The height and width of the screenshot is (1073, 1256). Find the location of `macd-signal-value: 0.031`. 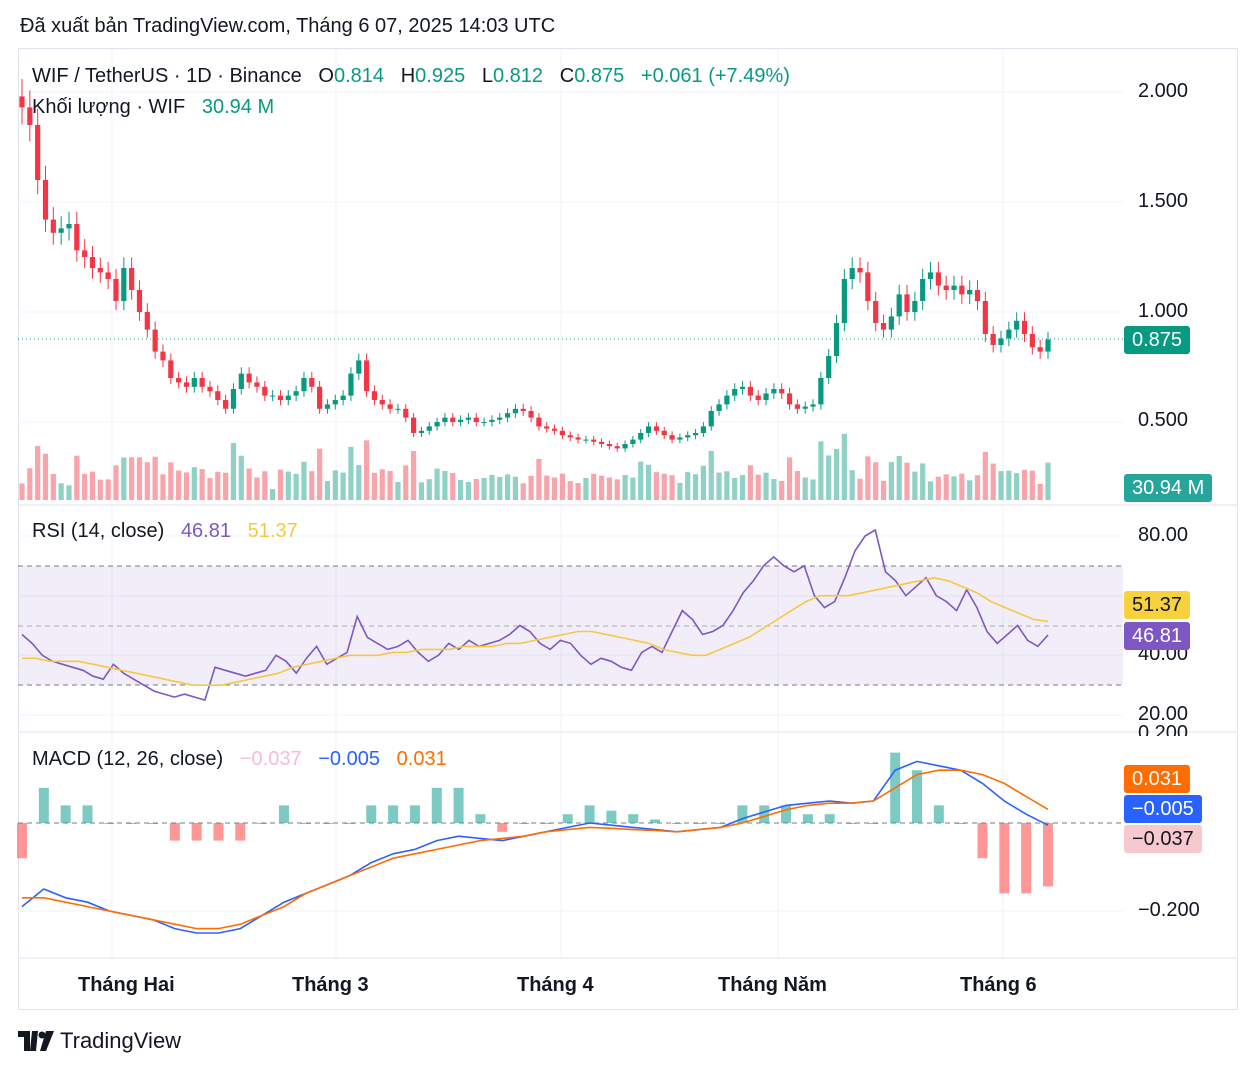

macd-signal-value: 0.031 is located at coordinates (421, 759).